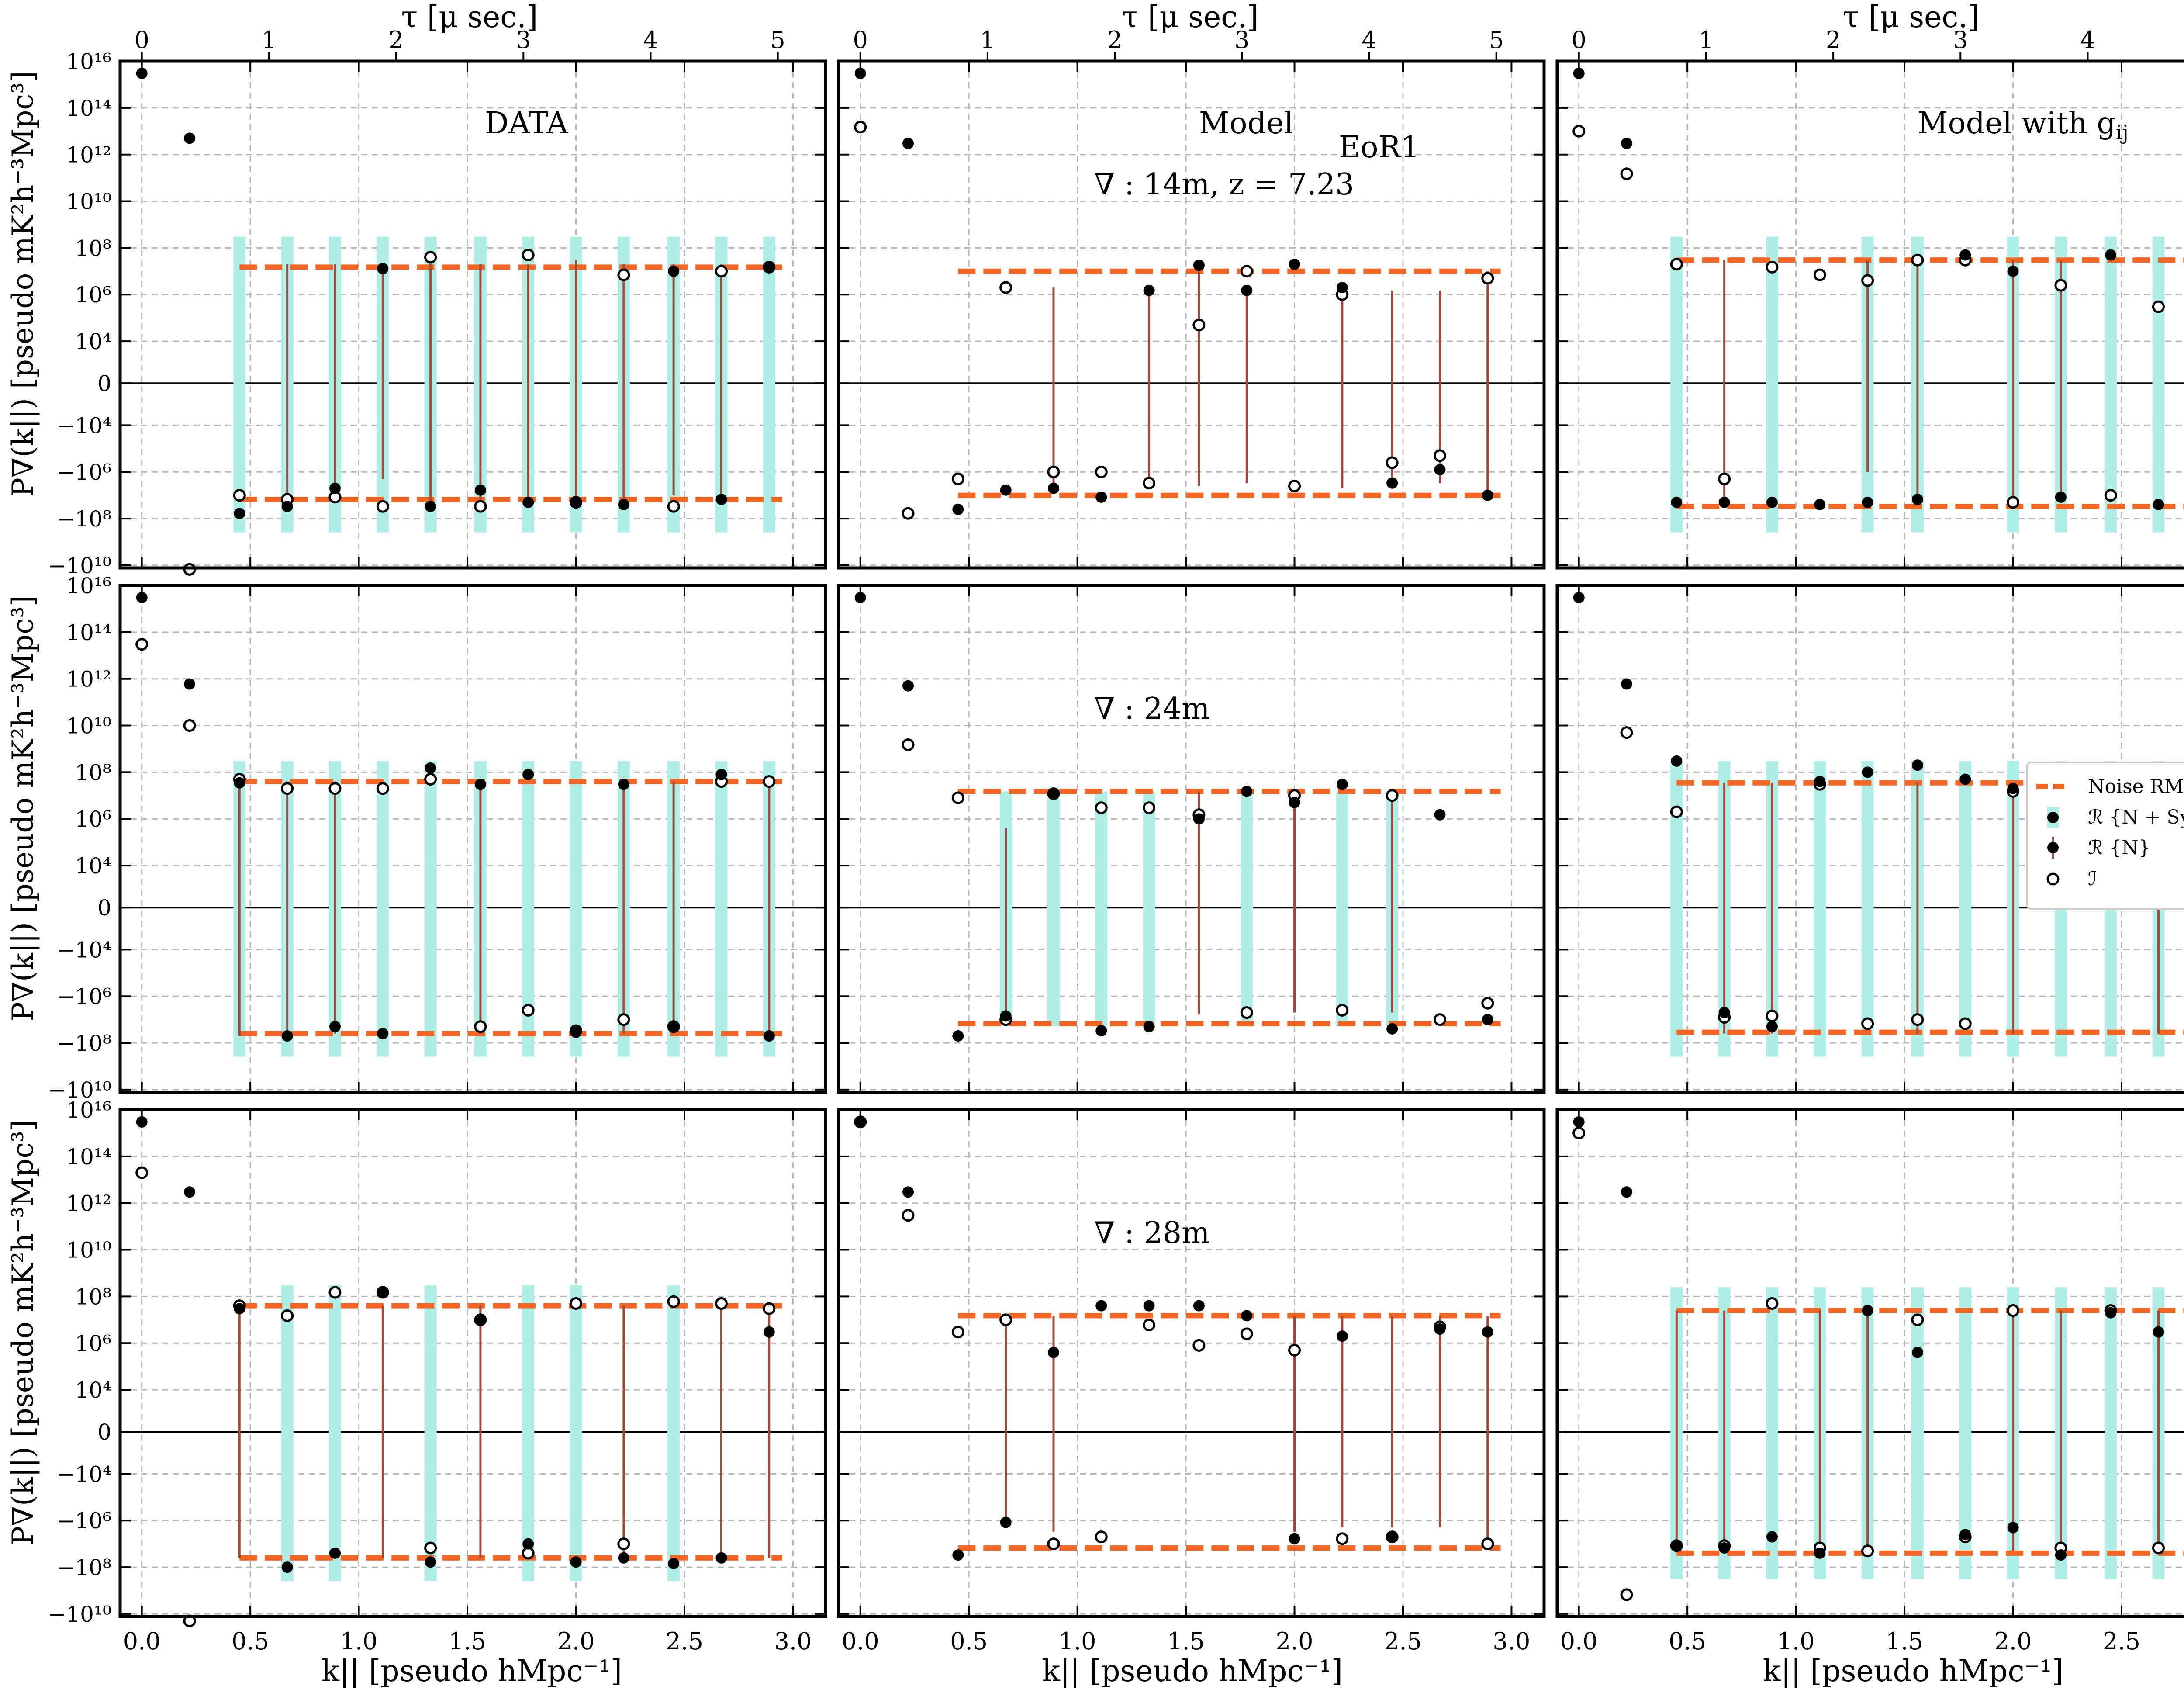 The image size is (2184, 1693). I want to click on panel-r0-c1: 0 1 2 3 4 5, so click(1191, 298).